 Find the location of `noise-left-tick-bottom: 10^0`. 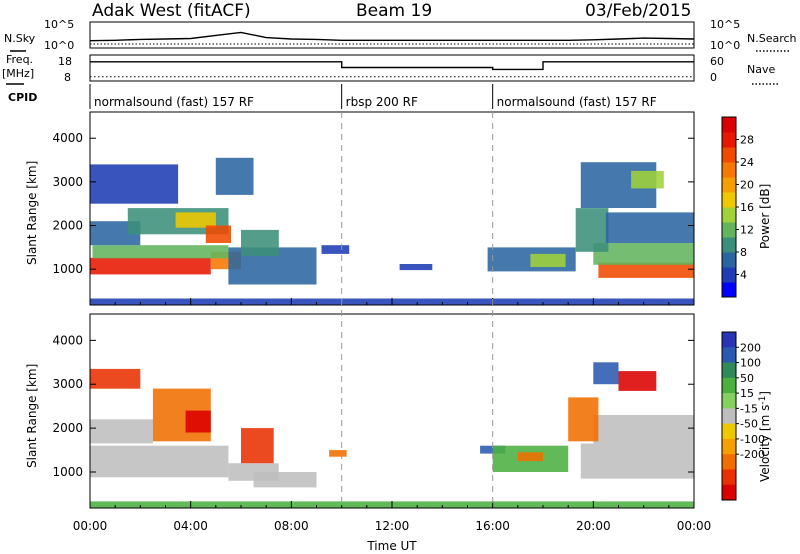

noise-left-tick-bottom: 10^0 is located at coordinates (59, 45).